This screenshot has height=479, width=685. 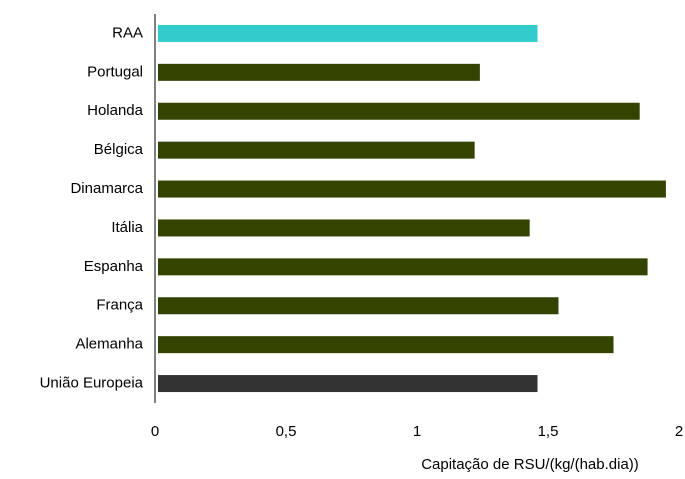 What do you see at coordinates (115, 71) in the screenshot?
I see `y-tick-label: Portugal` at bounding box center [115, 71].